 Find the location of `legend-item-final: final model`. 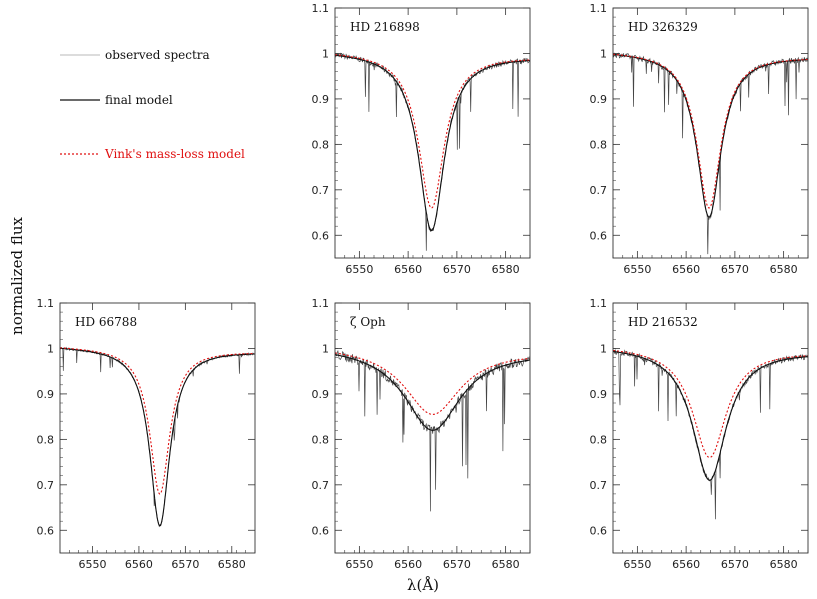

legend-item-final: final model is located at coordinates (116, 100).